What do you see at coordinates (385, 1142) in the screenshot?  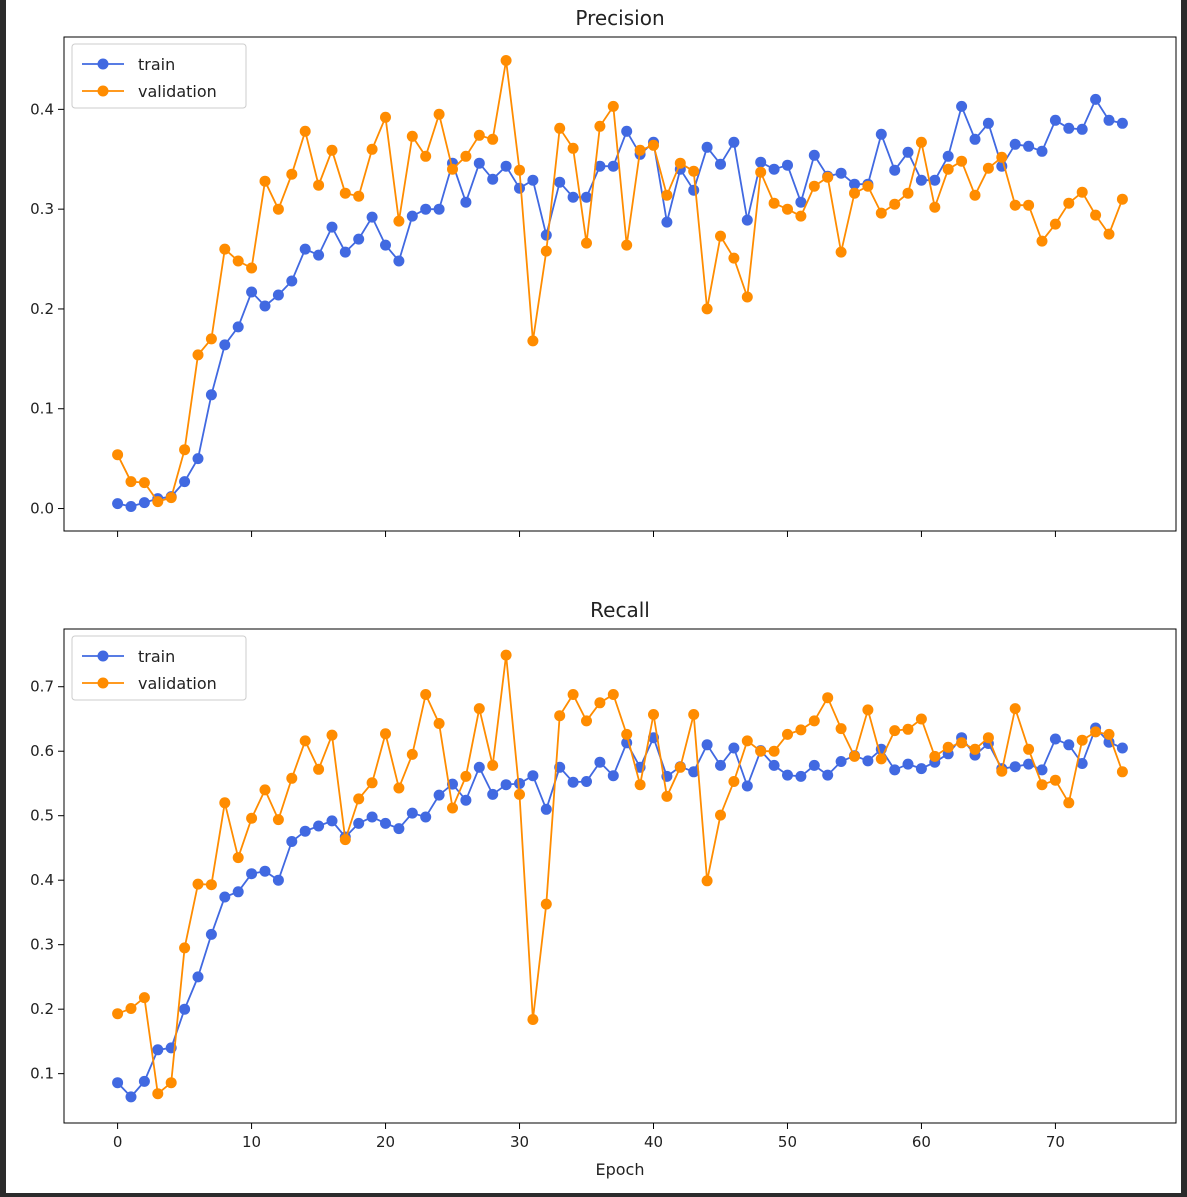 I see `x-tick-label: 20` at bounding box center [385, 1142].